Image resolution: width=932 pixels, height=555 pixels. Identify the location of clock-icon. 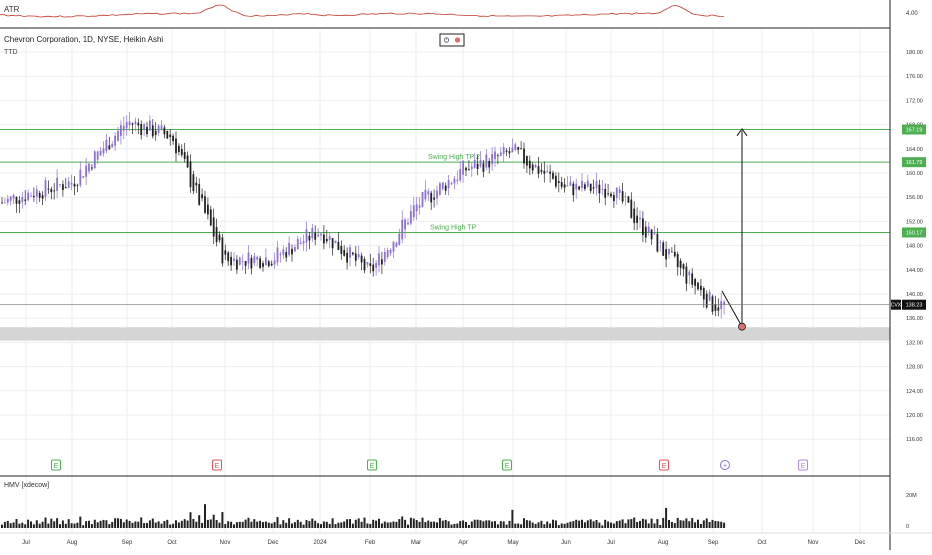
(446, 40).